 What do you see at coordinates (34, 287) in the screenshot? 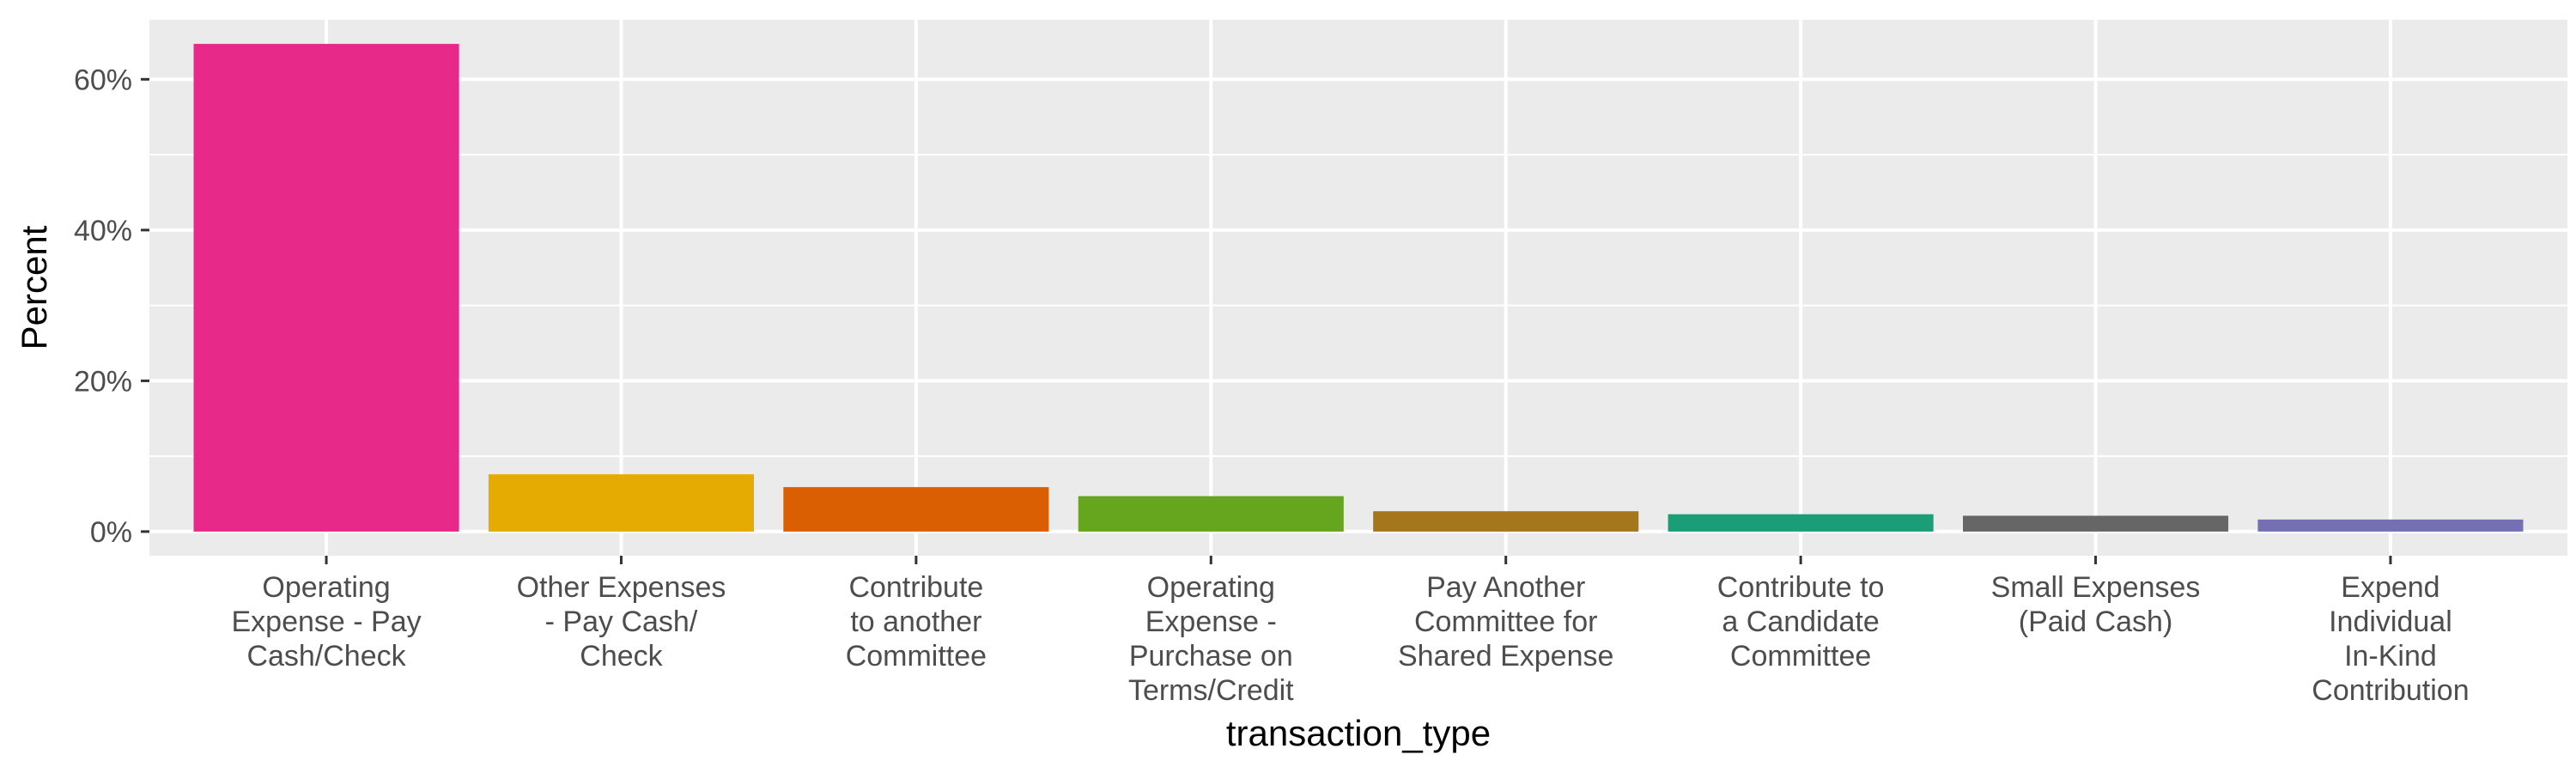
I see `y-axis-title: Percent` at bounding box center [34, 287].